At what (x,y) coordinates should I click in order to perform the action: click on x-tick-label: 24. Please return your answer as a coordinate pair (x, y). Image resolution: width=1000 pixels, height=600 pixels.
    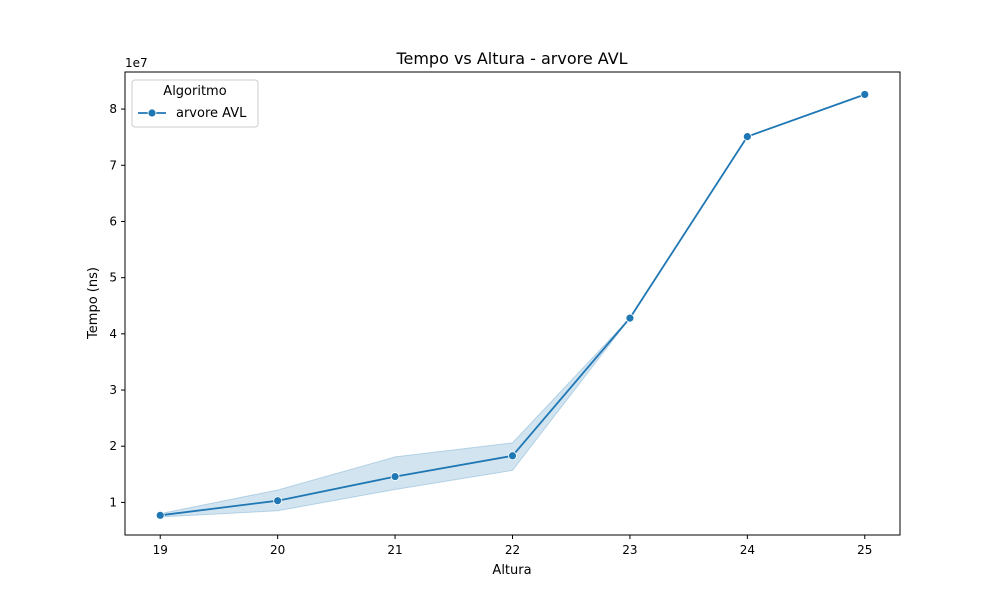
    Looking at the image, I should click on (747, 550).